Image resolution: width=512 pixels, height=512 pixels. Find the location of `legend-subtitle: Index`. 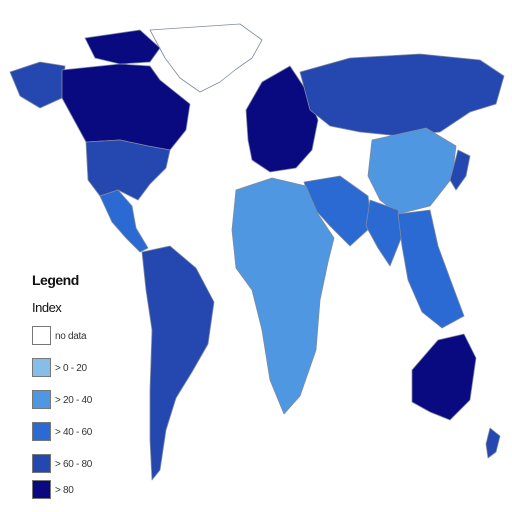

legend-subtitle: Index is located at coordinates (47, 307).